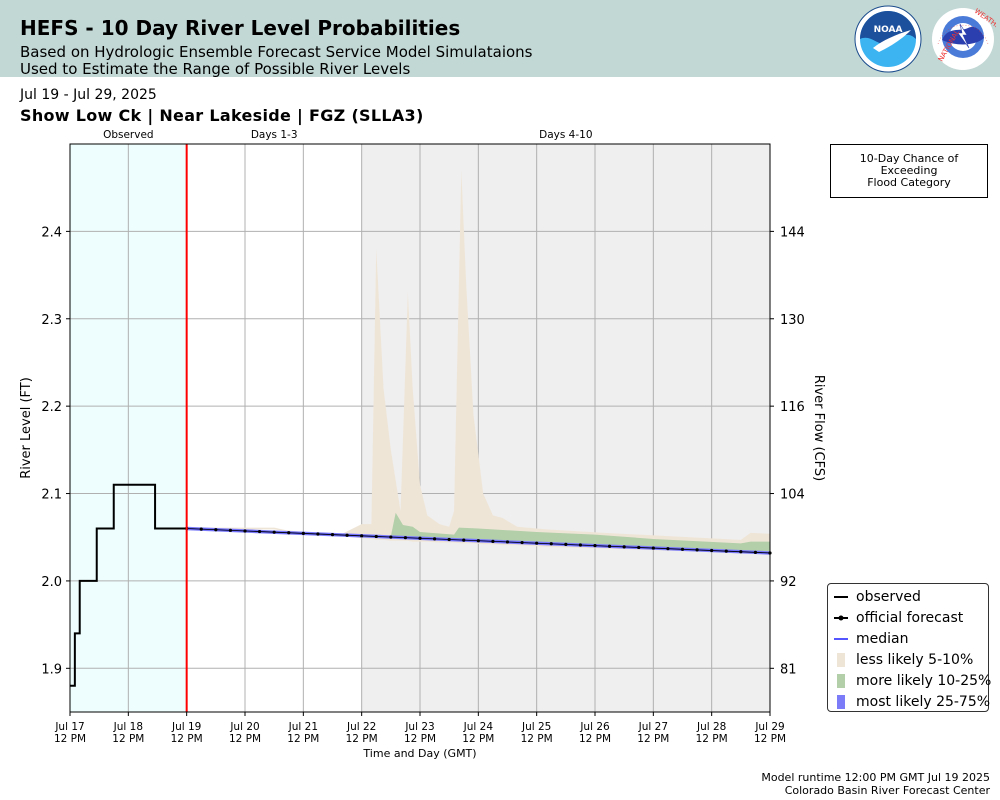 This screenshot has width=1000, height=800. Describe the element at coordinates (841, 597) in the screenshot. I see `line-black-icon` at that location.